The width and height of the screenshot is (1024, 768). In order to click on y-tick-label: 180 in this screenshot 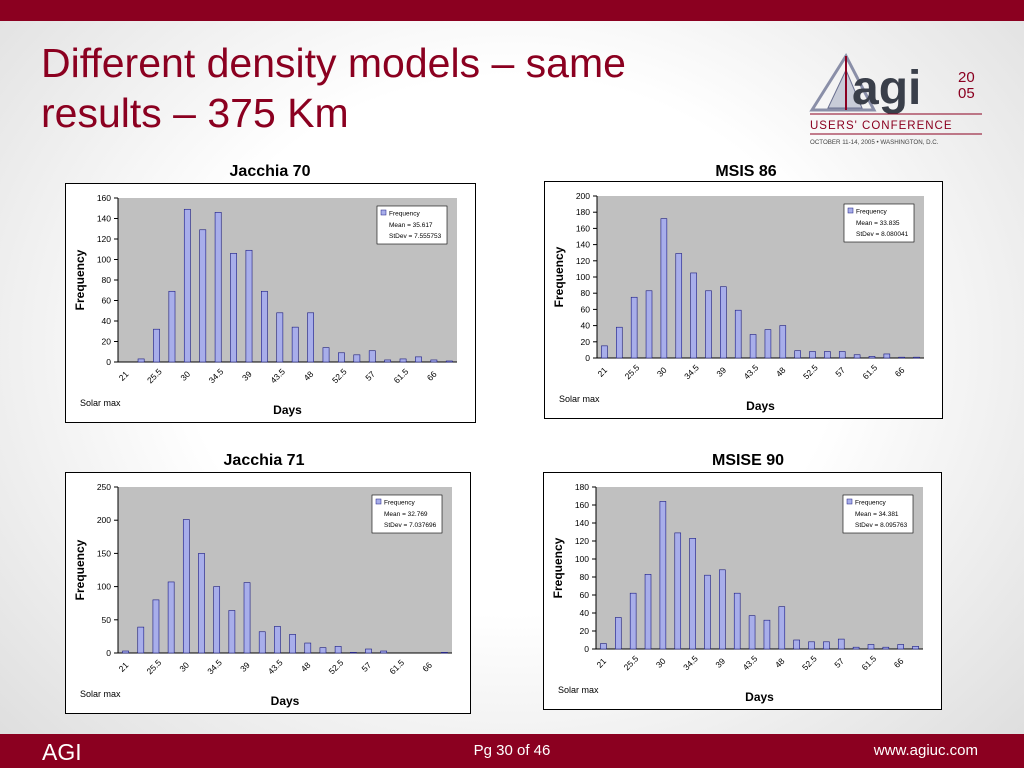, I will do `click(582, 487)`.